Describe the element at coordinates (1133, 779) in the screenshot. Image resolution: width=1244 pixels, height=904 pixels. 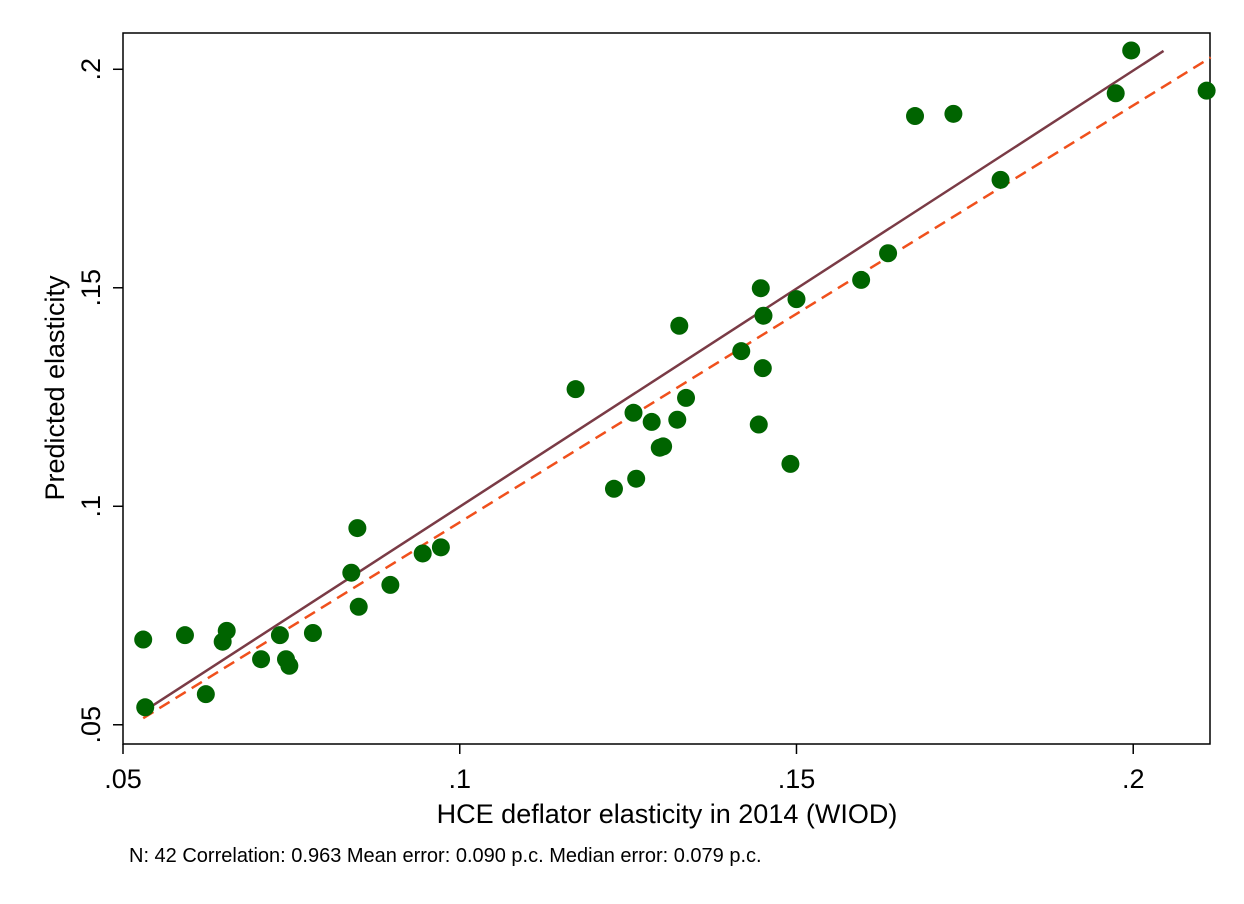
I see `x-tick-label: .2` at that location.